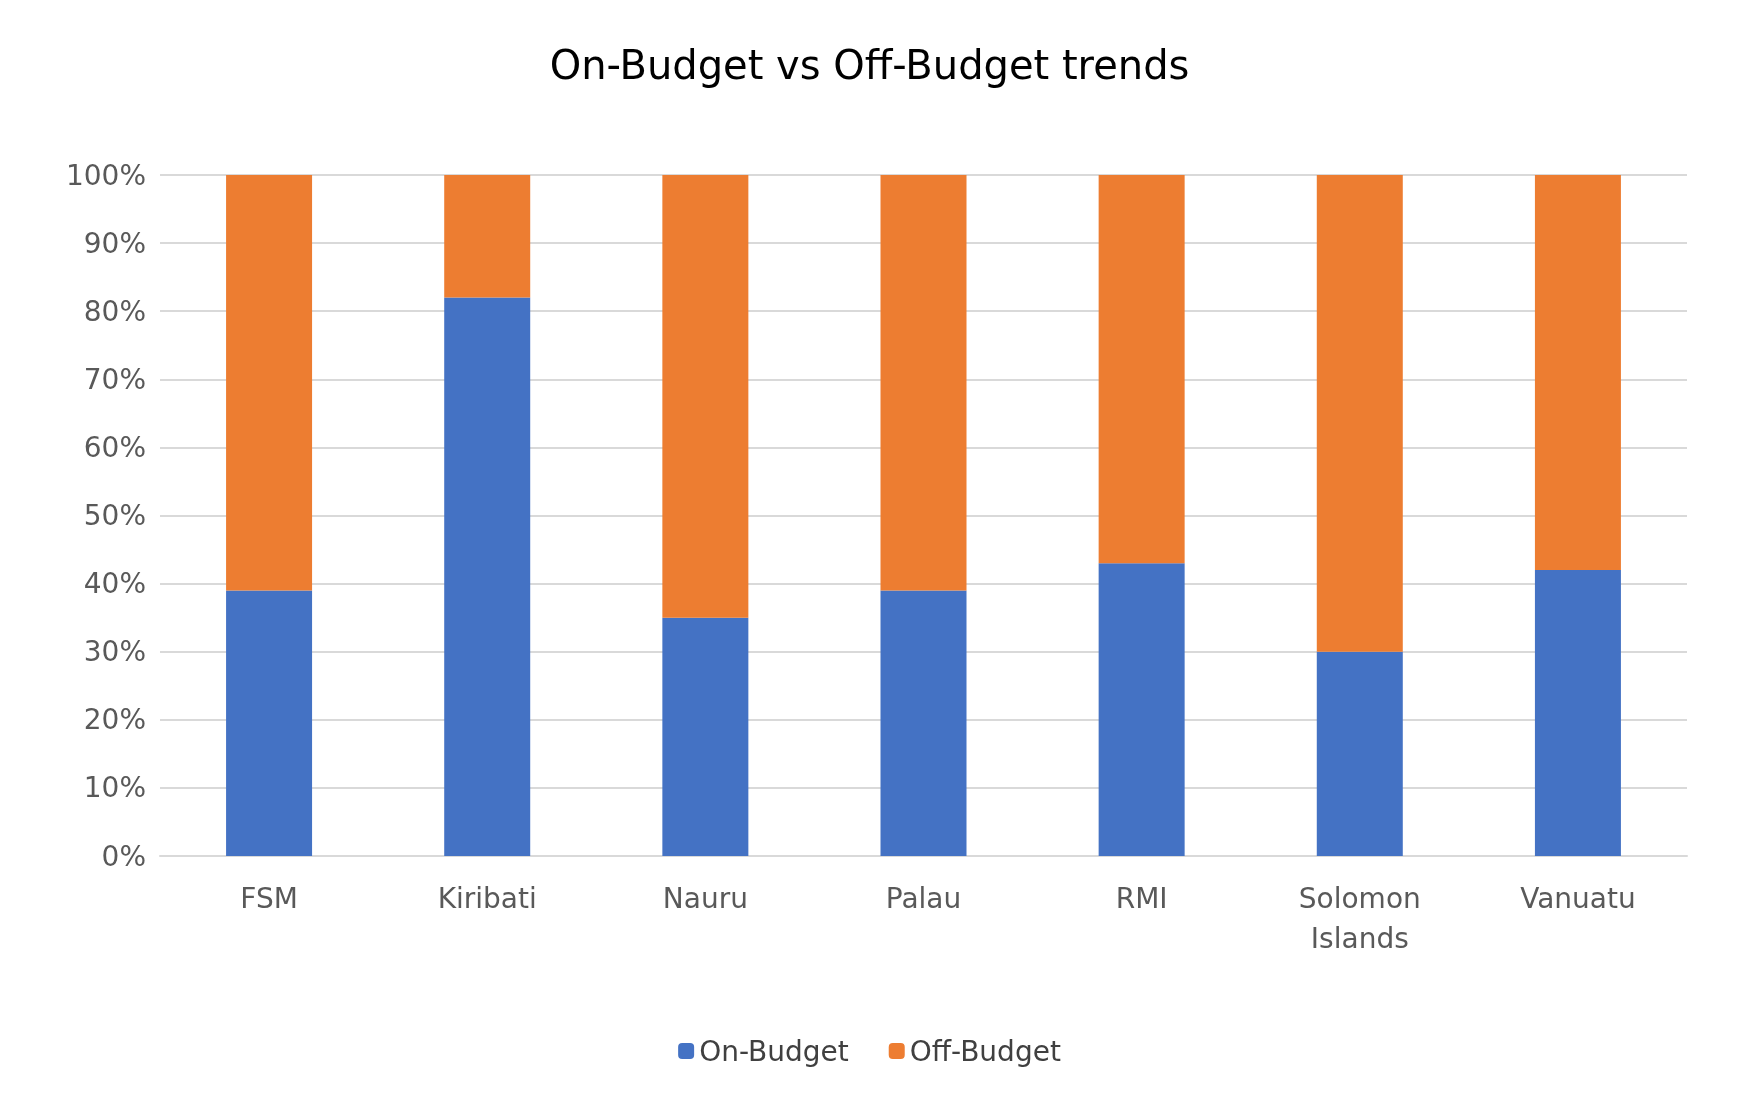  I want to click on x-tick-label: Solomon Islands, so click(1359, 918).